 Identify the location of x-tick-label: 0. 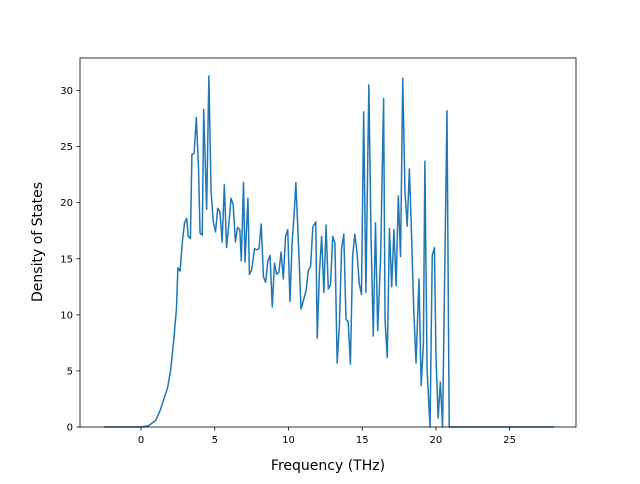
(141, 440).